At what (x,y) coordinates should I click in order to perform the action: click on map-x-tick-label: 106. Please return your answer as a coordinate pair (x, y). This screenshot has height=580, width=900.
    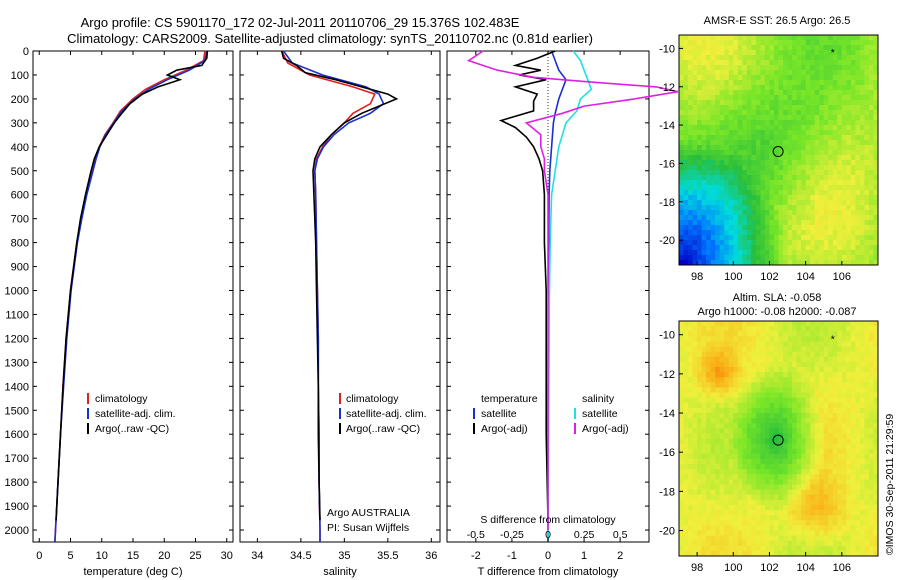
    Looking at the image, I should click on (842, 568).